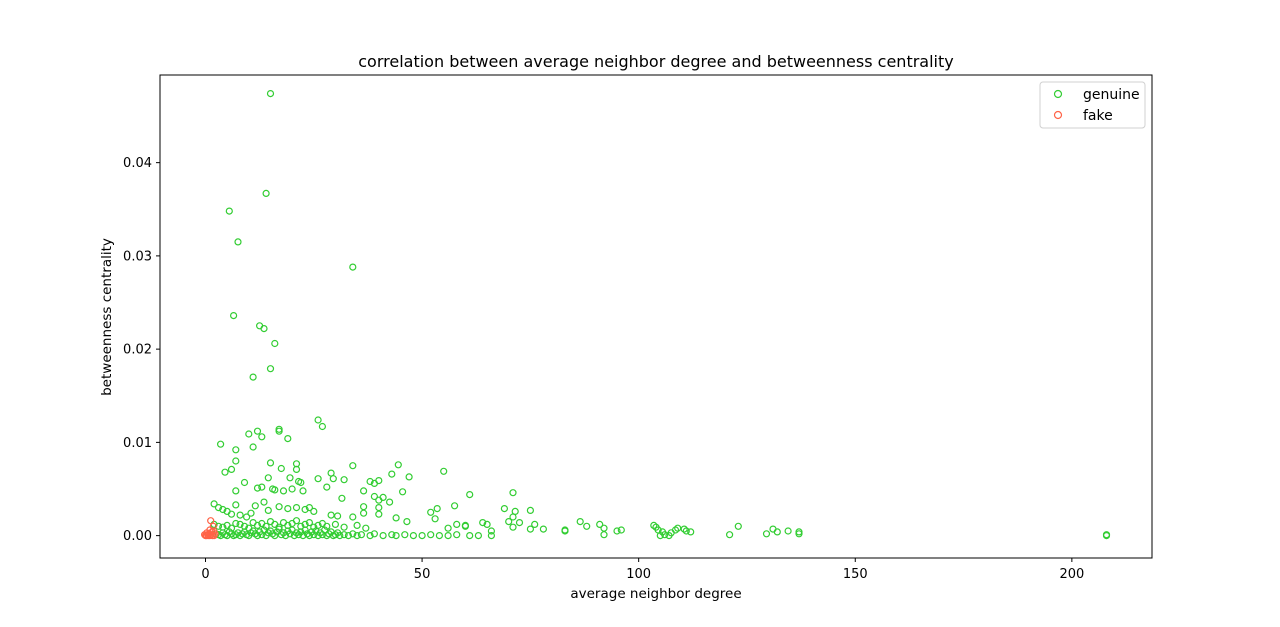 The width and height of the screenshot is (1280, 627). I want to click on legend-label-genuine: genuine, so click(1111, 95).